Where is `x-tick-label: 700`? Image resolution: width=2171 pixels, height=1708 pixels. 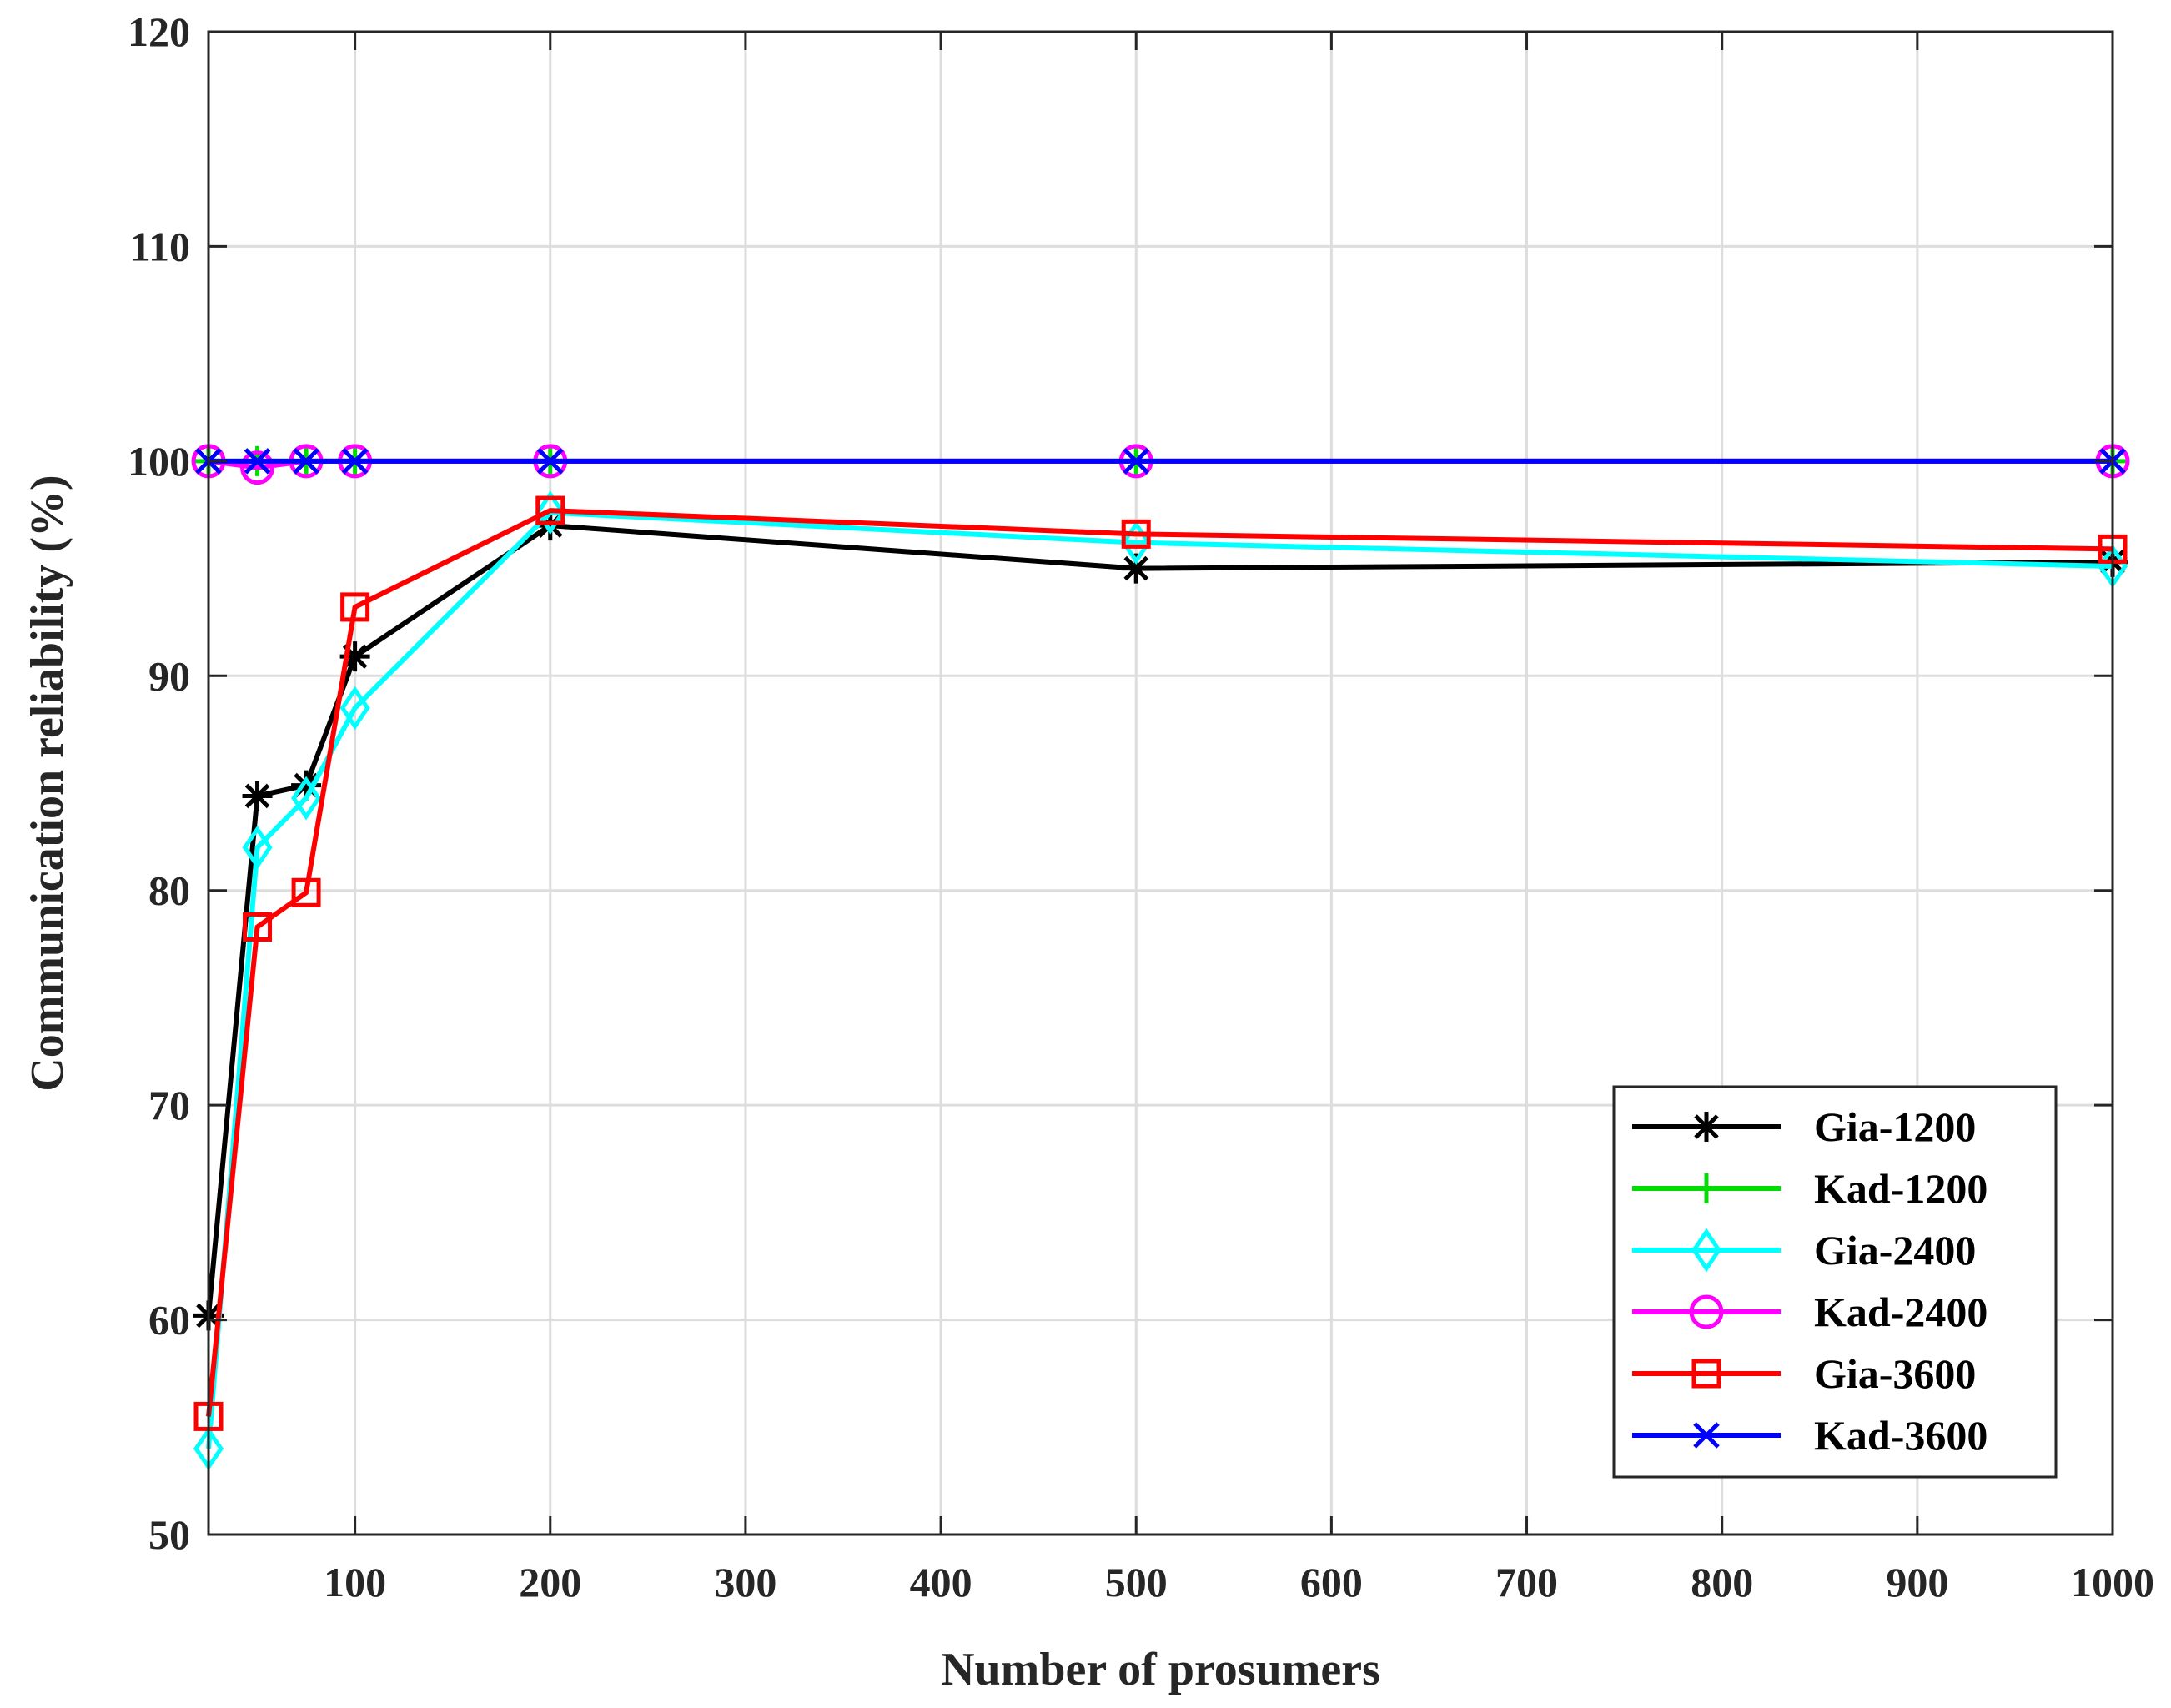 x-tick-label: 700 is located at coordinates (1526, 1582).